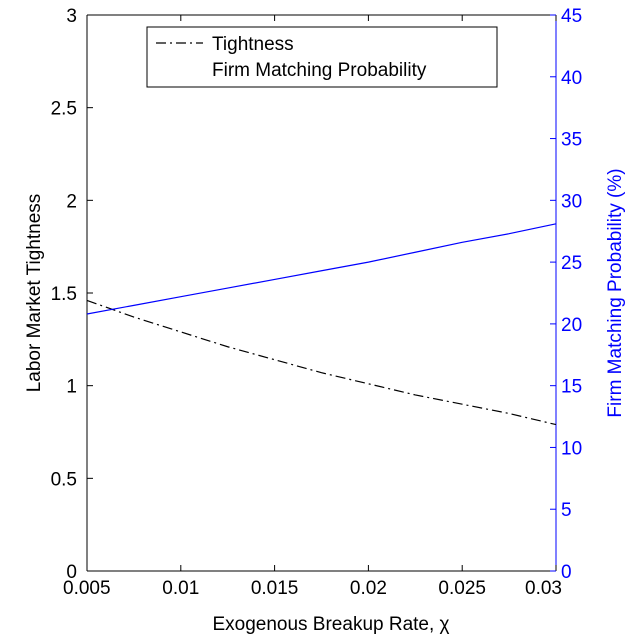  What do you see at coordinates (64, 109) in the screenshot?
I see `left-y-tick-label: 2.5` at bounding box center [64, 109].